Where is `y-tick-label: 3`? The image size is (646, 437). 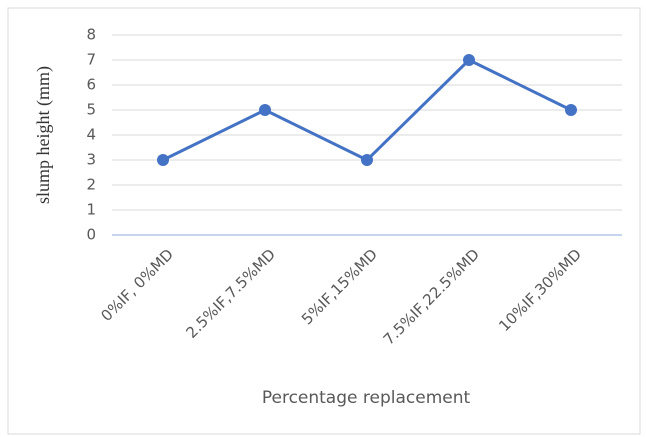 y-tick-label: 3 is located at coordinates (91, 160).